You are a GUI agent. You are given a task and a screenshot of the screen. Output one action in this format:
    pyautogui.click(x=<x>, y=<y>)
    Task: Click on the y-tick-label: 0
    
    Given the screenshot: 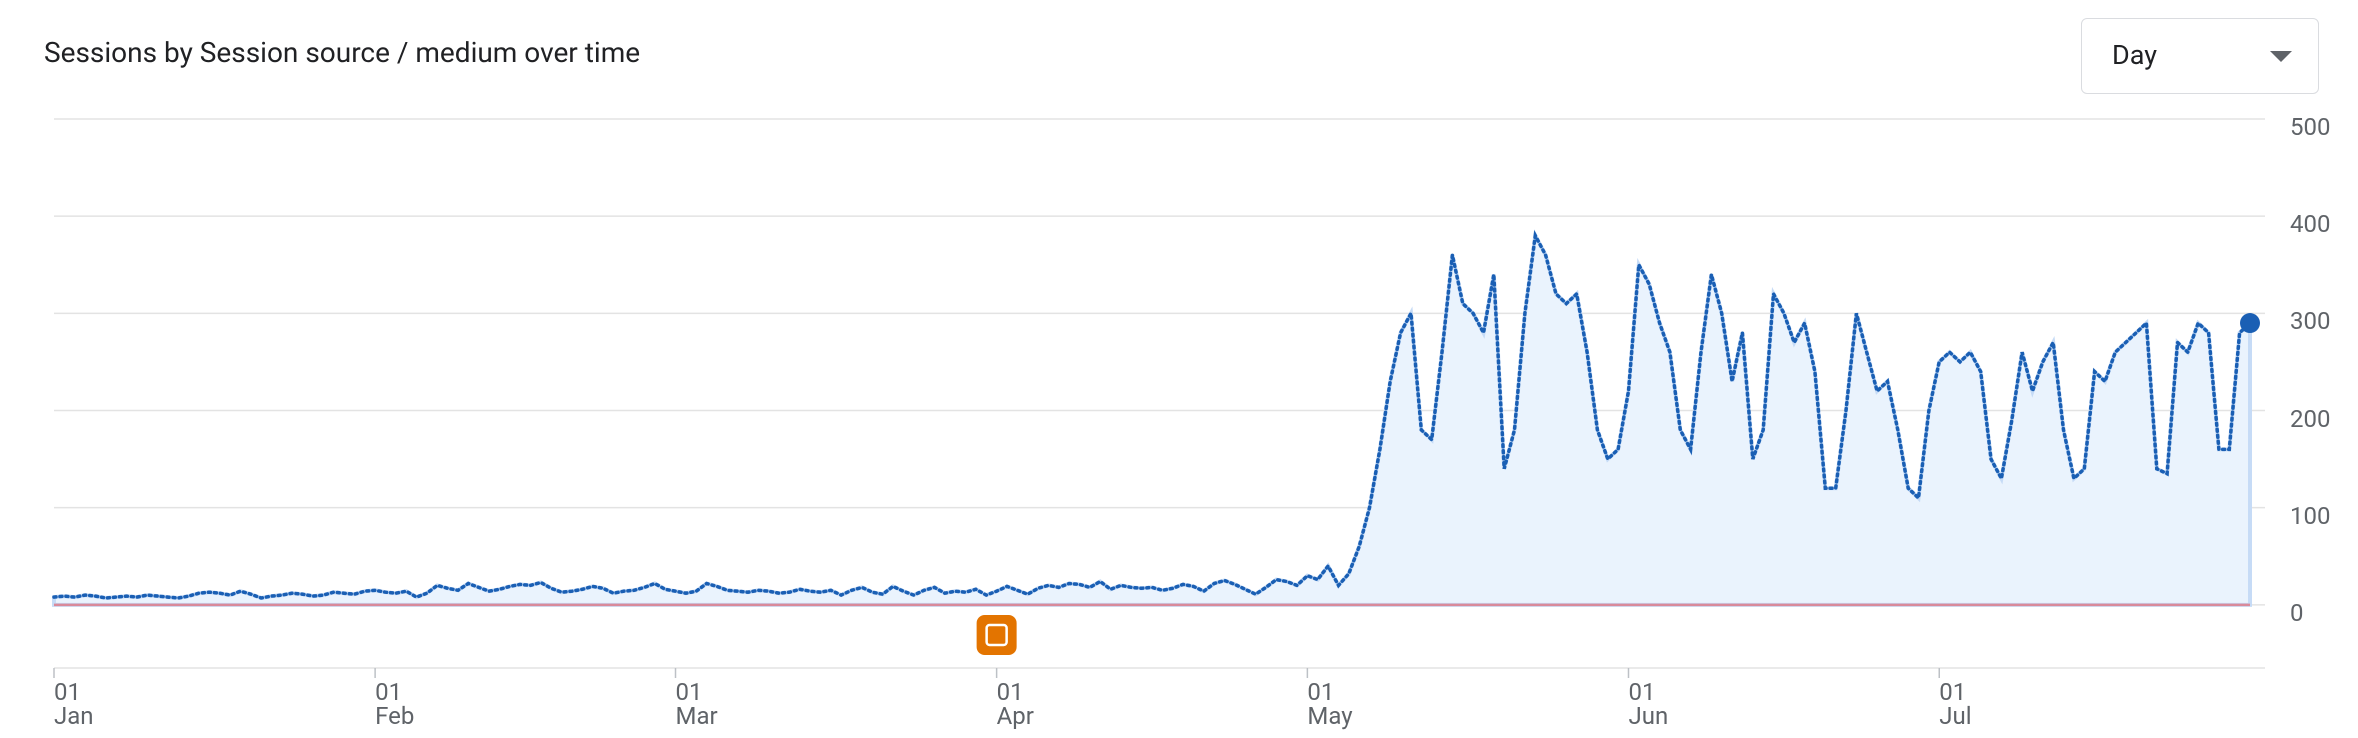 What is the action you would take?
    pyautogui.click(x=2297, y=612)
    